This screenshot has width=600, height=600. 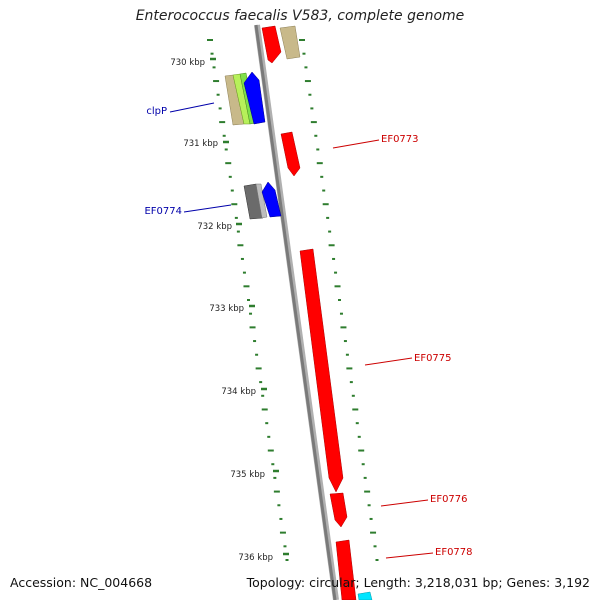 What do you see at coordinates (433, 358) in the screenshot?
I see `gene-label-ef0775: EF0775` at bounding box center [433, 358].